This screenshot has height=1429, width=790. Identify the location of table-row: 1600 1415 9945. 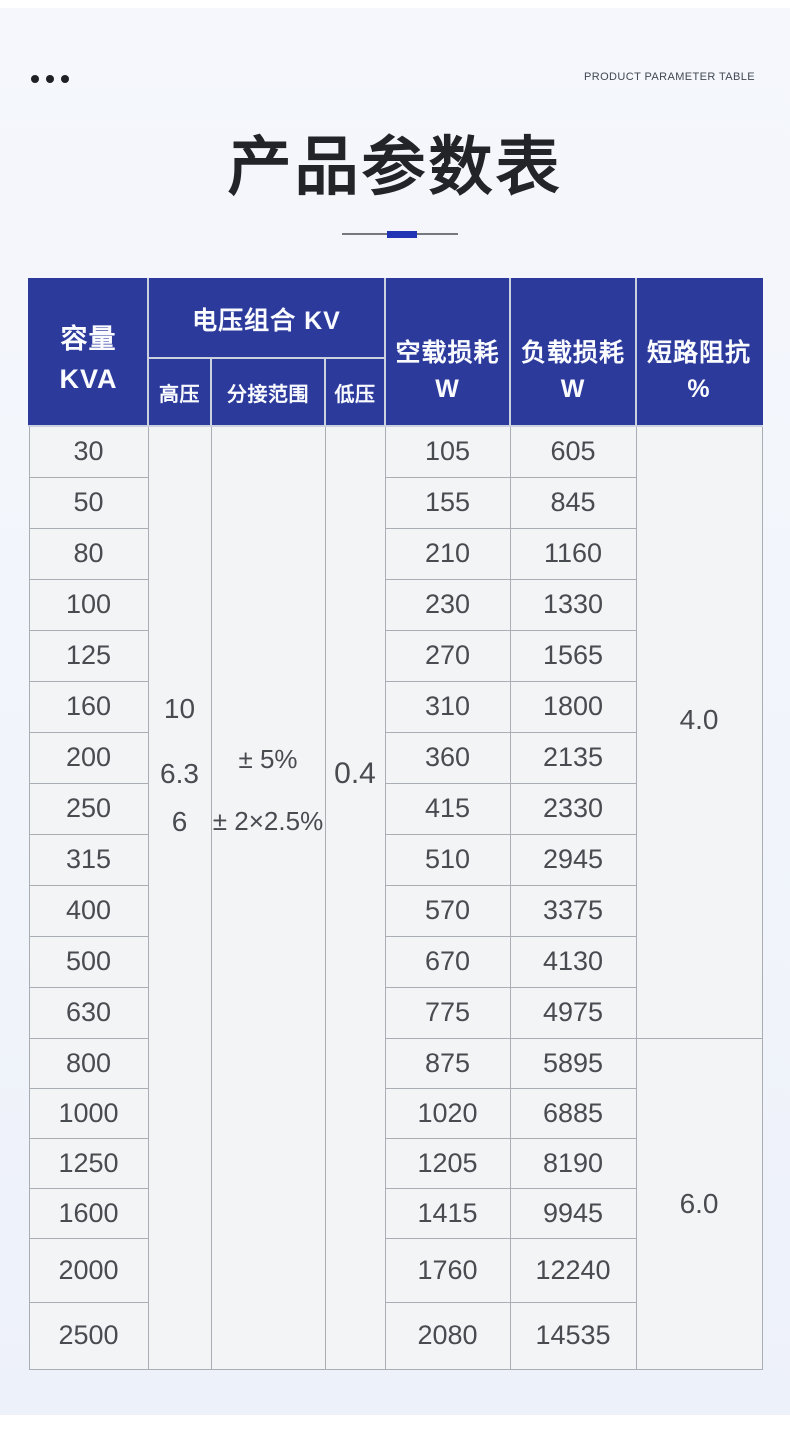
(395, 1213).